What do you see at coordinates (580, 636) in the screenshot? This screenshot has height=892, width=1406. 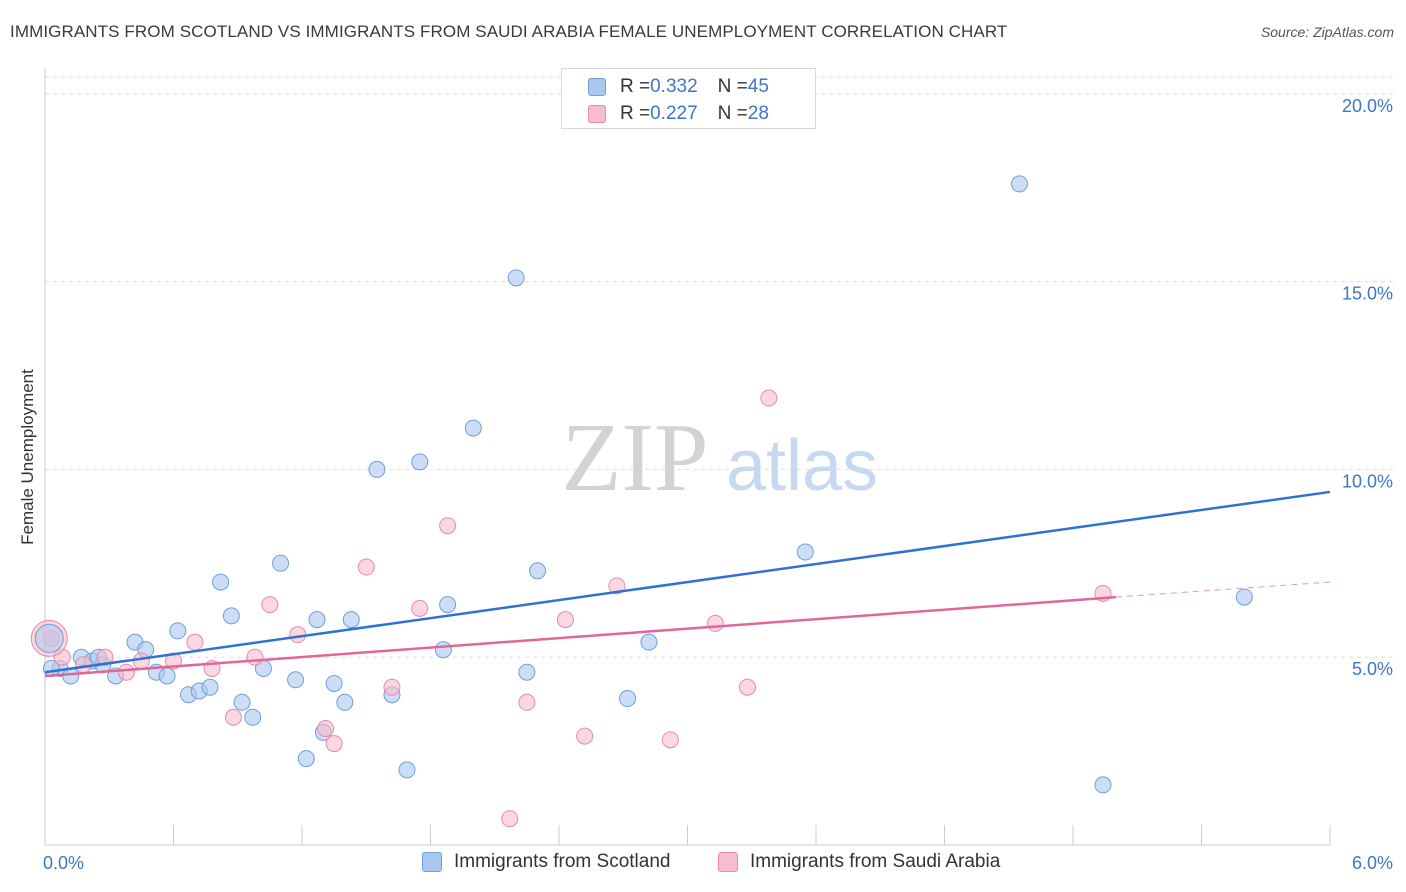 I see `saudi-trend-line` at bounding box center [580, 636].